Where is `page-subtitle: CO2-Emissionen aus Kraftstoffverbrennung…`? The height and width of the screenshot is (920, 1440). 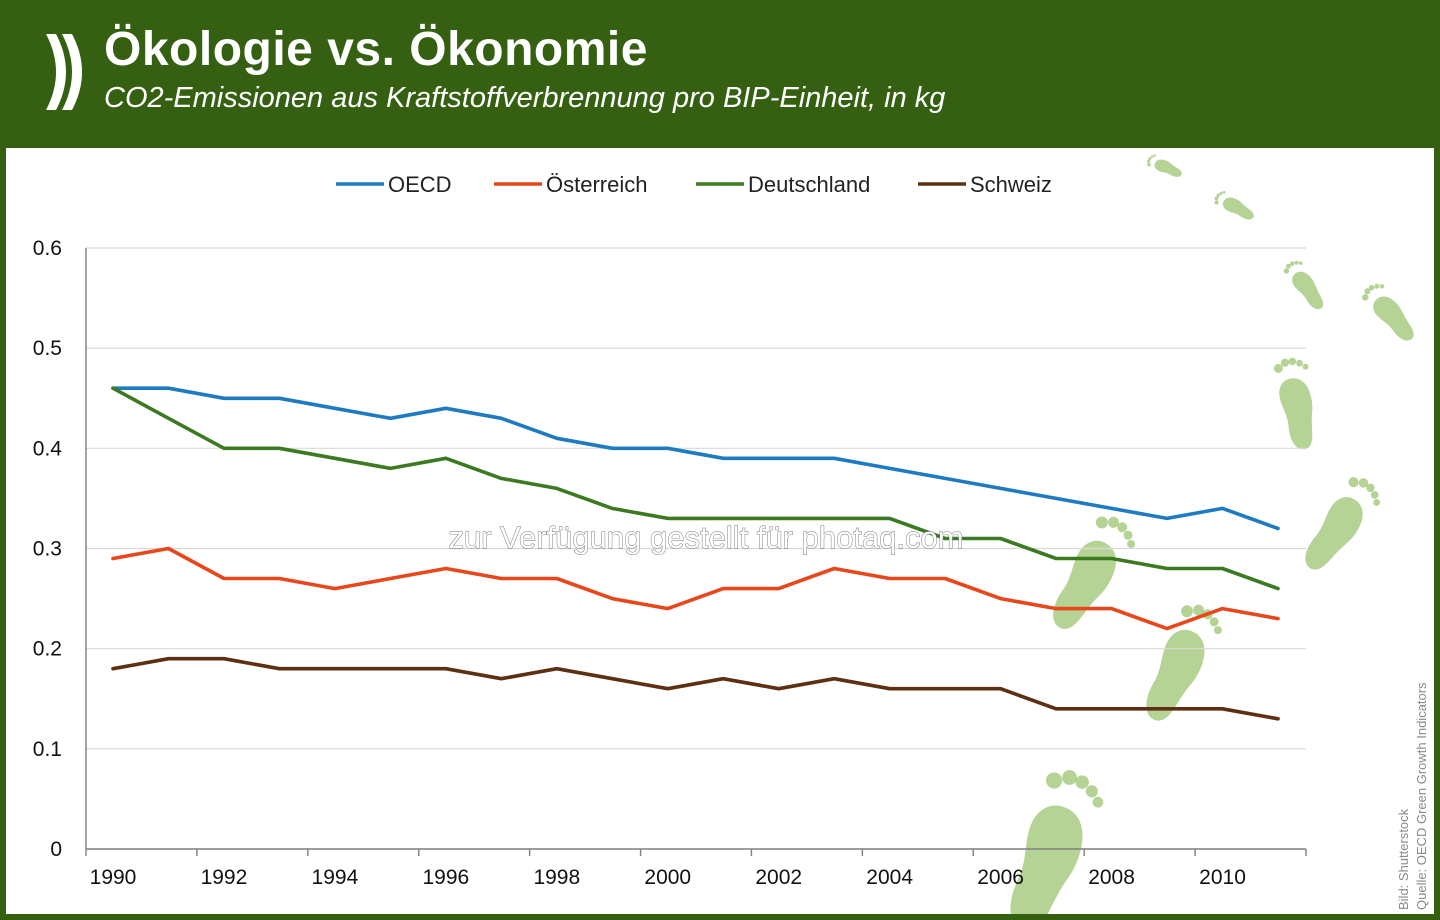
page-subtitle: CO2-Emissionen aus Kraftstoffverbrennung… is located at coordinates (525, 98).